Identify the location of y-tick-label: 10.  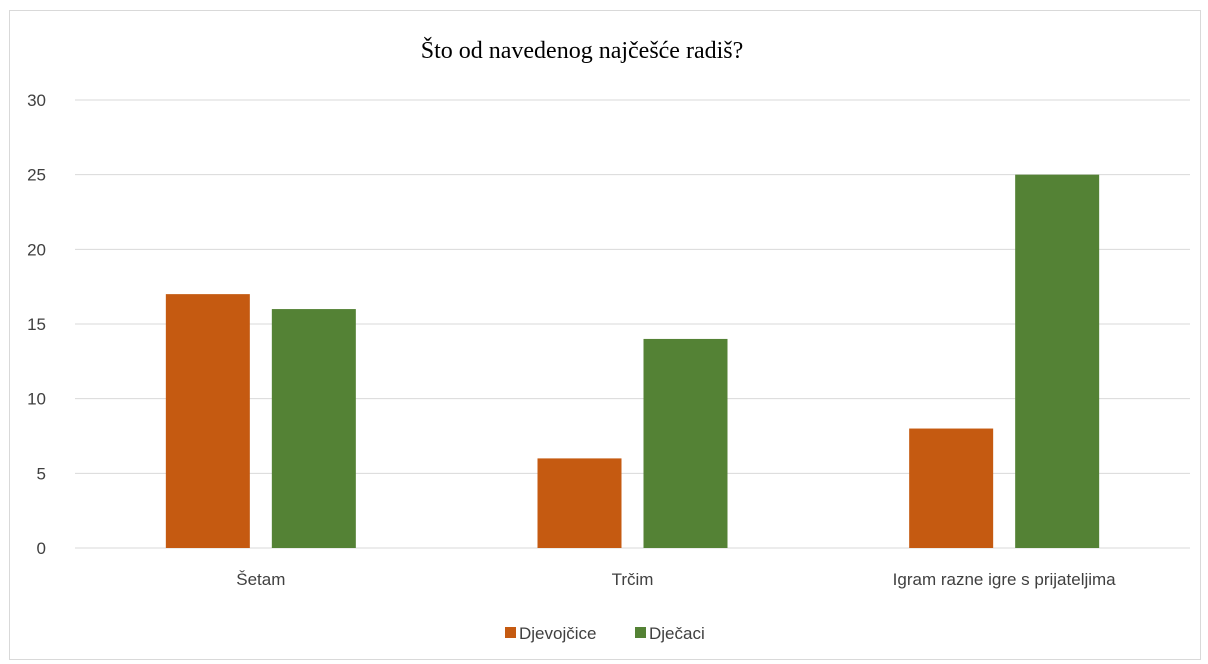
(36, 399).